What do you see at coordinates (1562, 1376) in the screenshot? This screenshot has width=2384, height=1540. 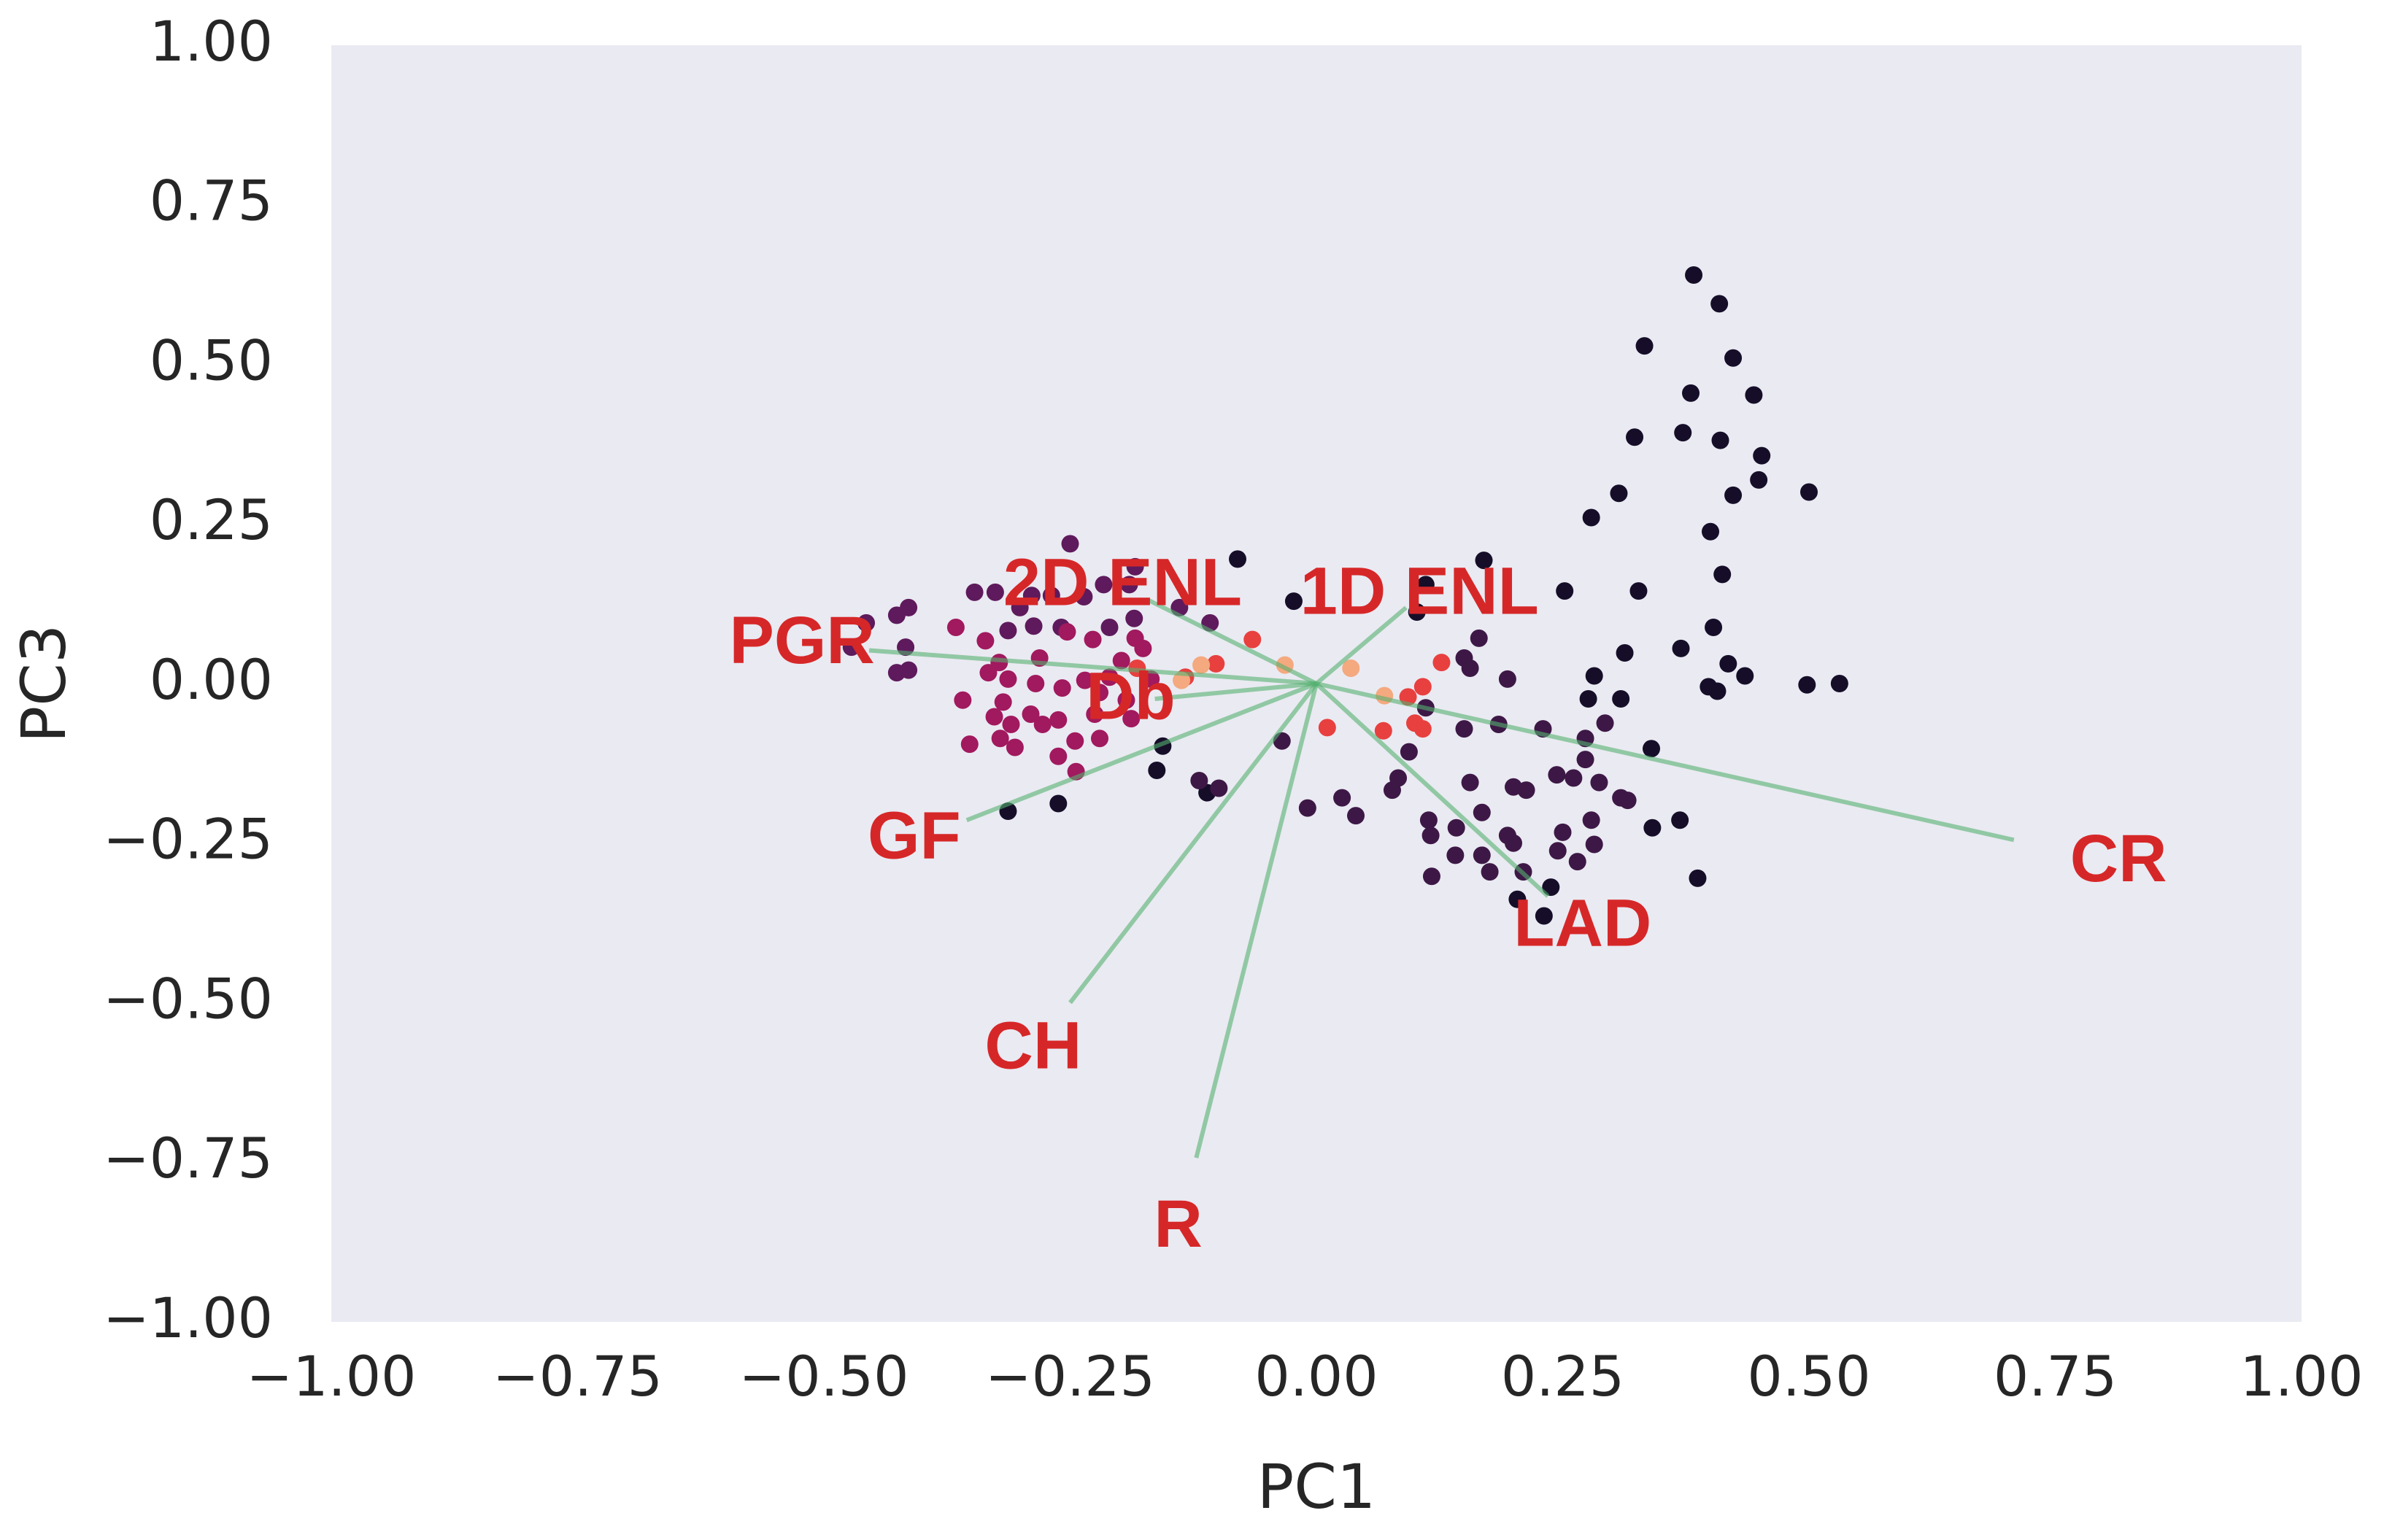 I see `x-tick-label: 0.25` at bounding box center [1562, 1376].